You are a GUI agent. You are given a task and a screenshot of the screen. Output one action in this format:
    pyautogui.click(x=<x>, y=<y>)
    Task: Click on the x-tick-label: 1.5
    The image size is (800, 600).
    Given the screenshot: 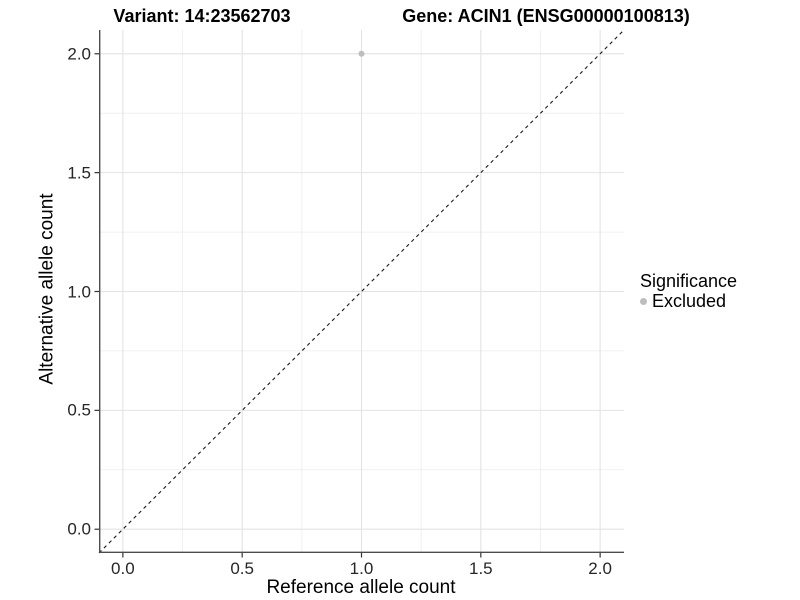 What is the action you would take?
    pyautogui.click(x=480, y=568)
    